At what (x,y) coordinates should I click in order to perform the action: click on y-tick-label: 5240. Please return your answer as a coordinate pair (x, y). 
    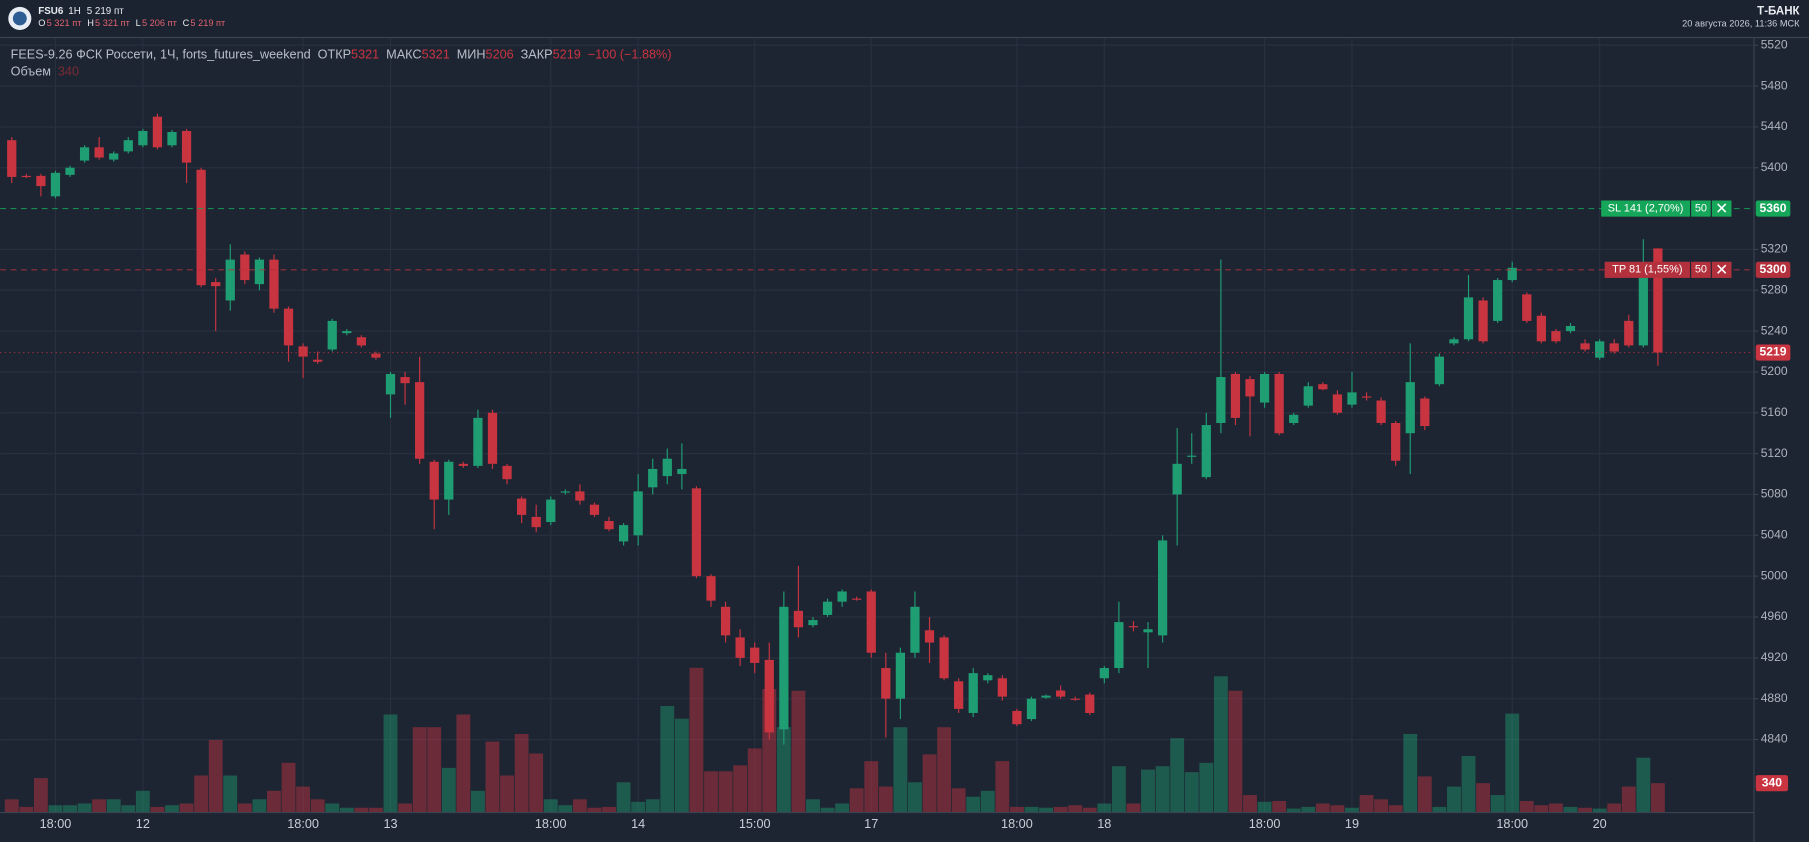
    Looking at the image, I should click on (1774, 330).